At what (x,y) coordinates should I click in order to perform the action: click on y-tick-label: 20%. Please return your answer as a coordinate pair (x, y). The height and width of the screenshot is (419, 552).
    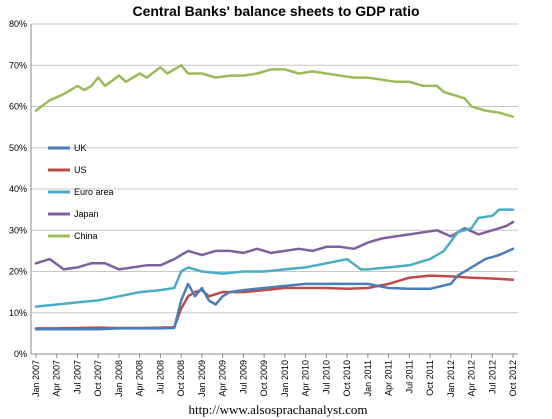
    Looking at the image, I should click on (18, 272).